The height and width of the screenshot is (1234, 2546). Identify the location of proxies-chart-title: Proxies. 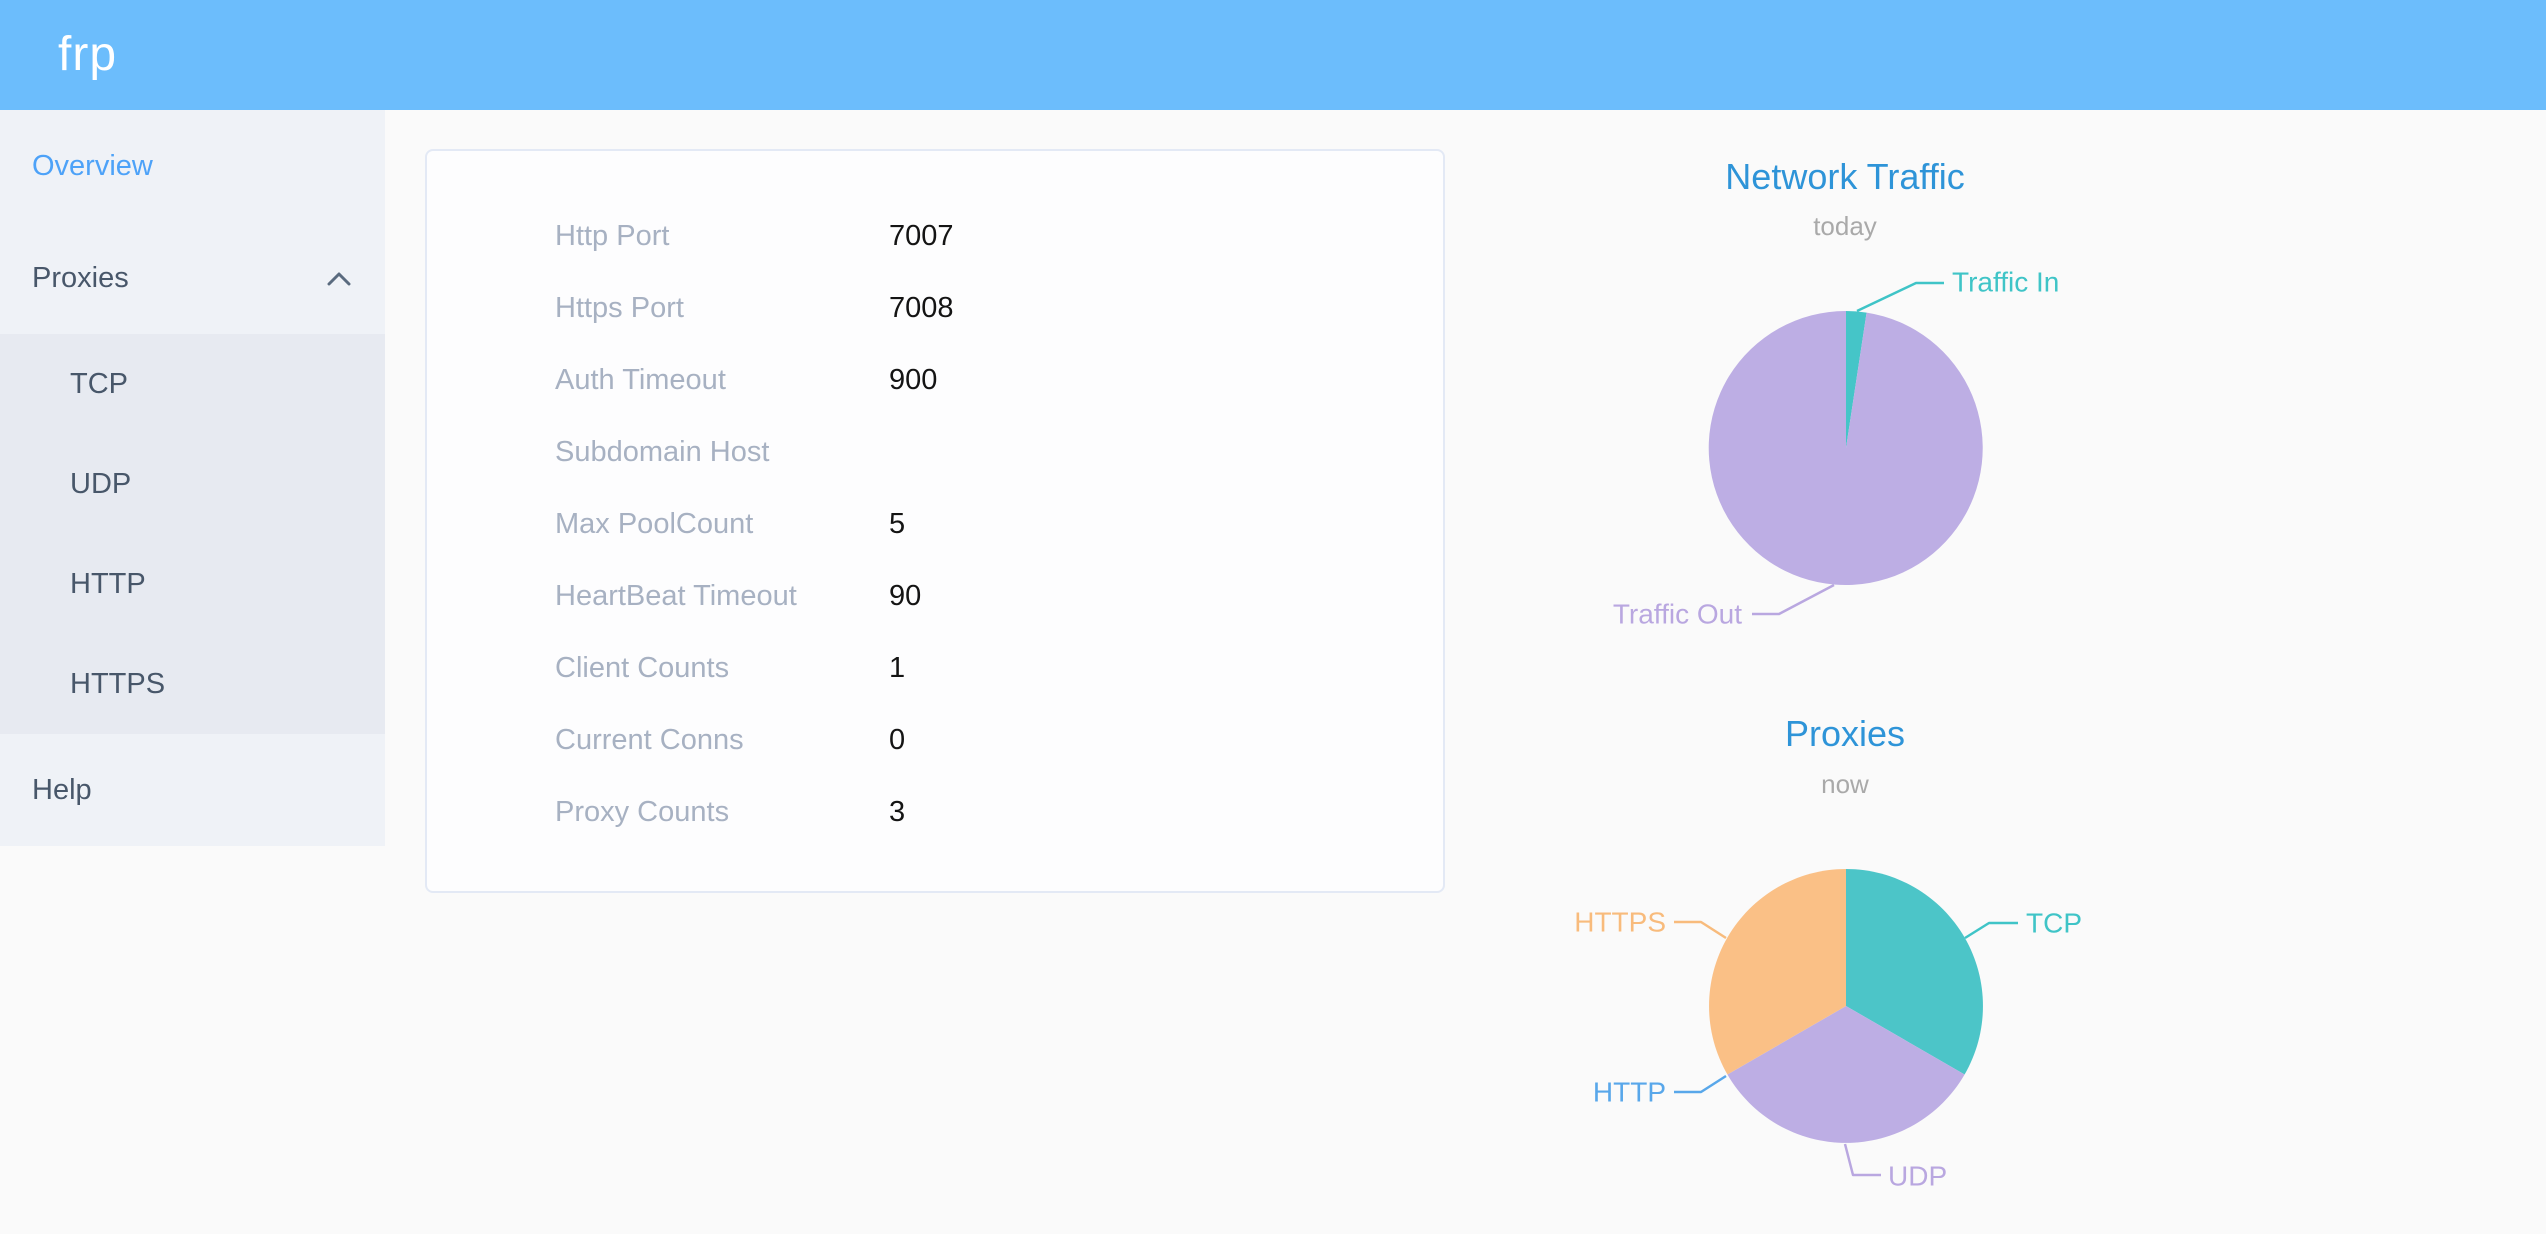
(1845, 733).